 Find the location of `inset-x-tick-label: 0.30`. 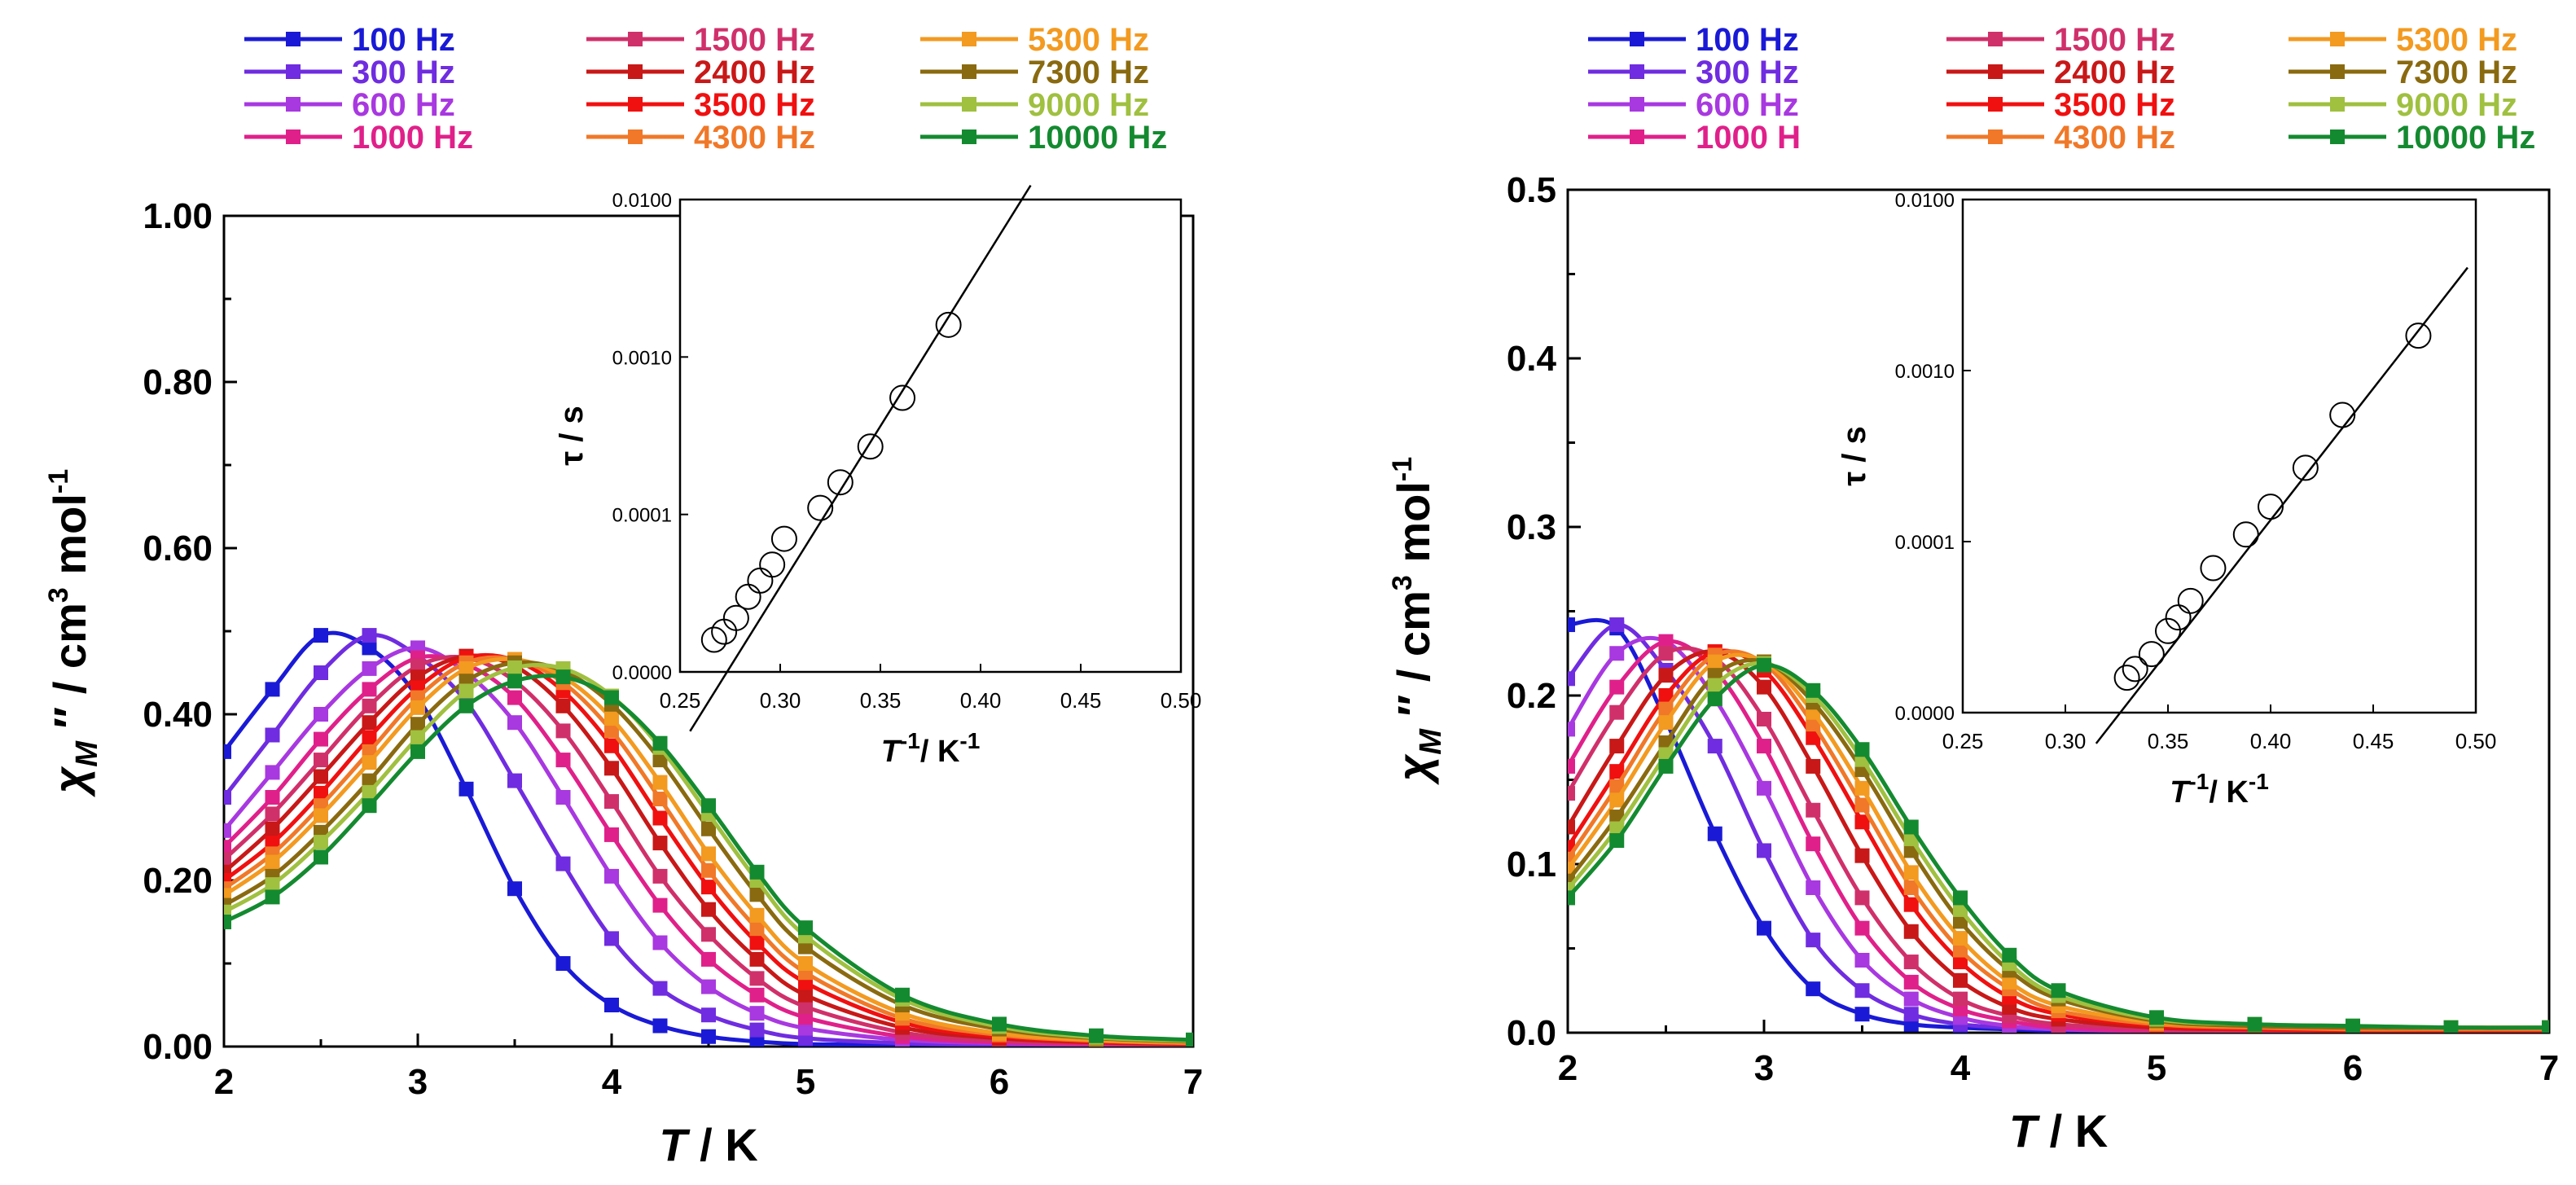

inset-x-tick-label: 0.30 is located at coordinates (780, 700).